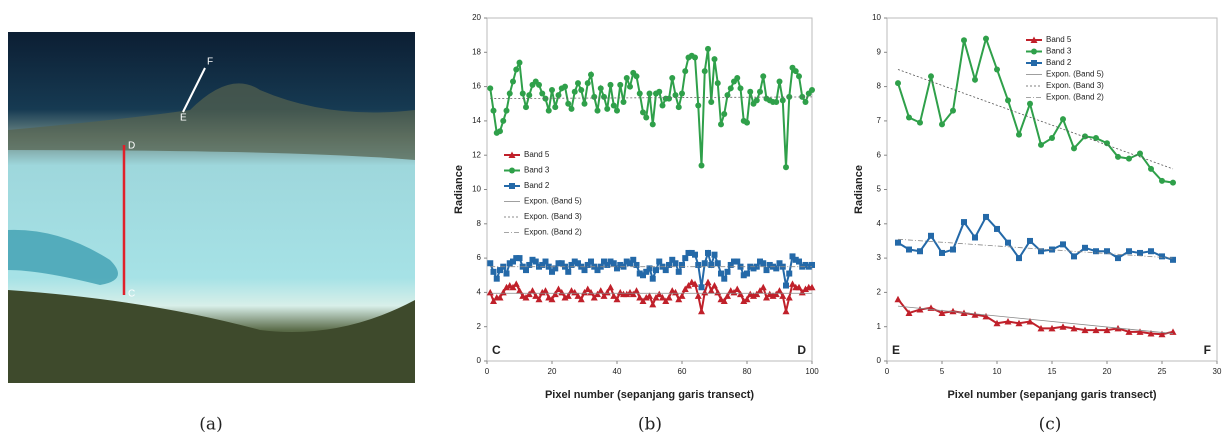  Describe the element at coordinates (210, 425) in the screenshot. I see `caption: (a)` at that location.